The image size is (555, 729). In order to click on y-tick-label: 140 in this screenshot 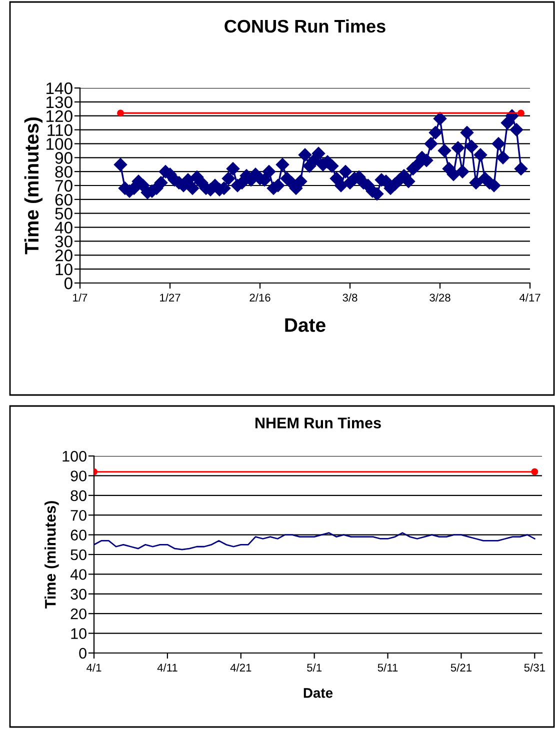, I will do `click(59, 88)`.